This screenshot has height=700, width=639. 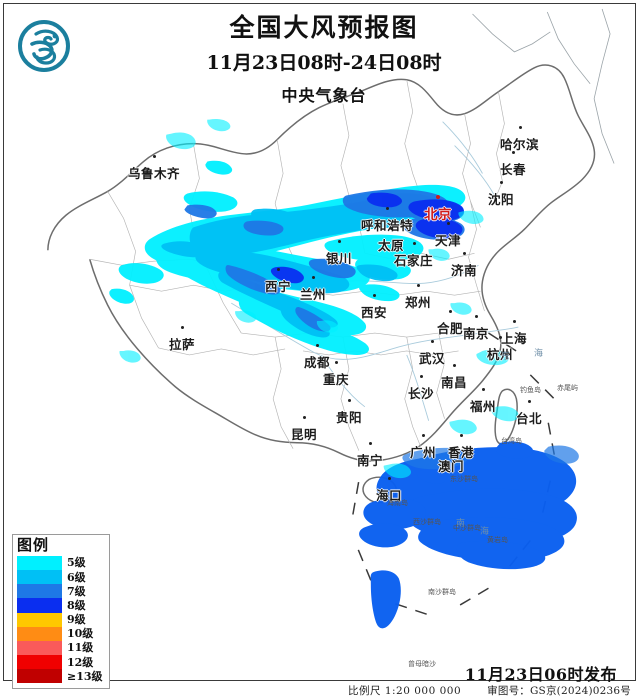 What do you see at coordinates (80, 648) in the screenshot?
I see `legend-item-label: 11级` at bounding box center [80, 648].